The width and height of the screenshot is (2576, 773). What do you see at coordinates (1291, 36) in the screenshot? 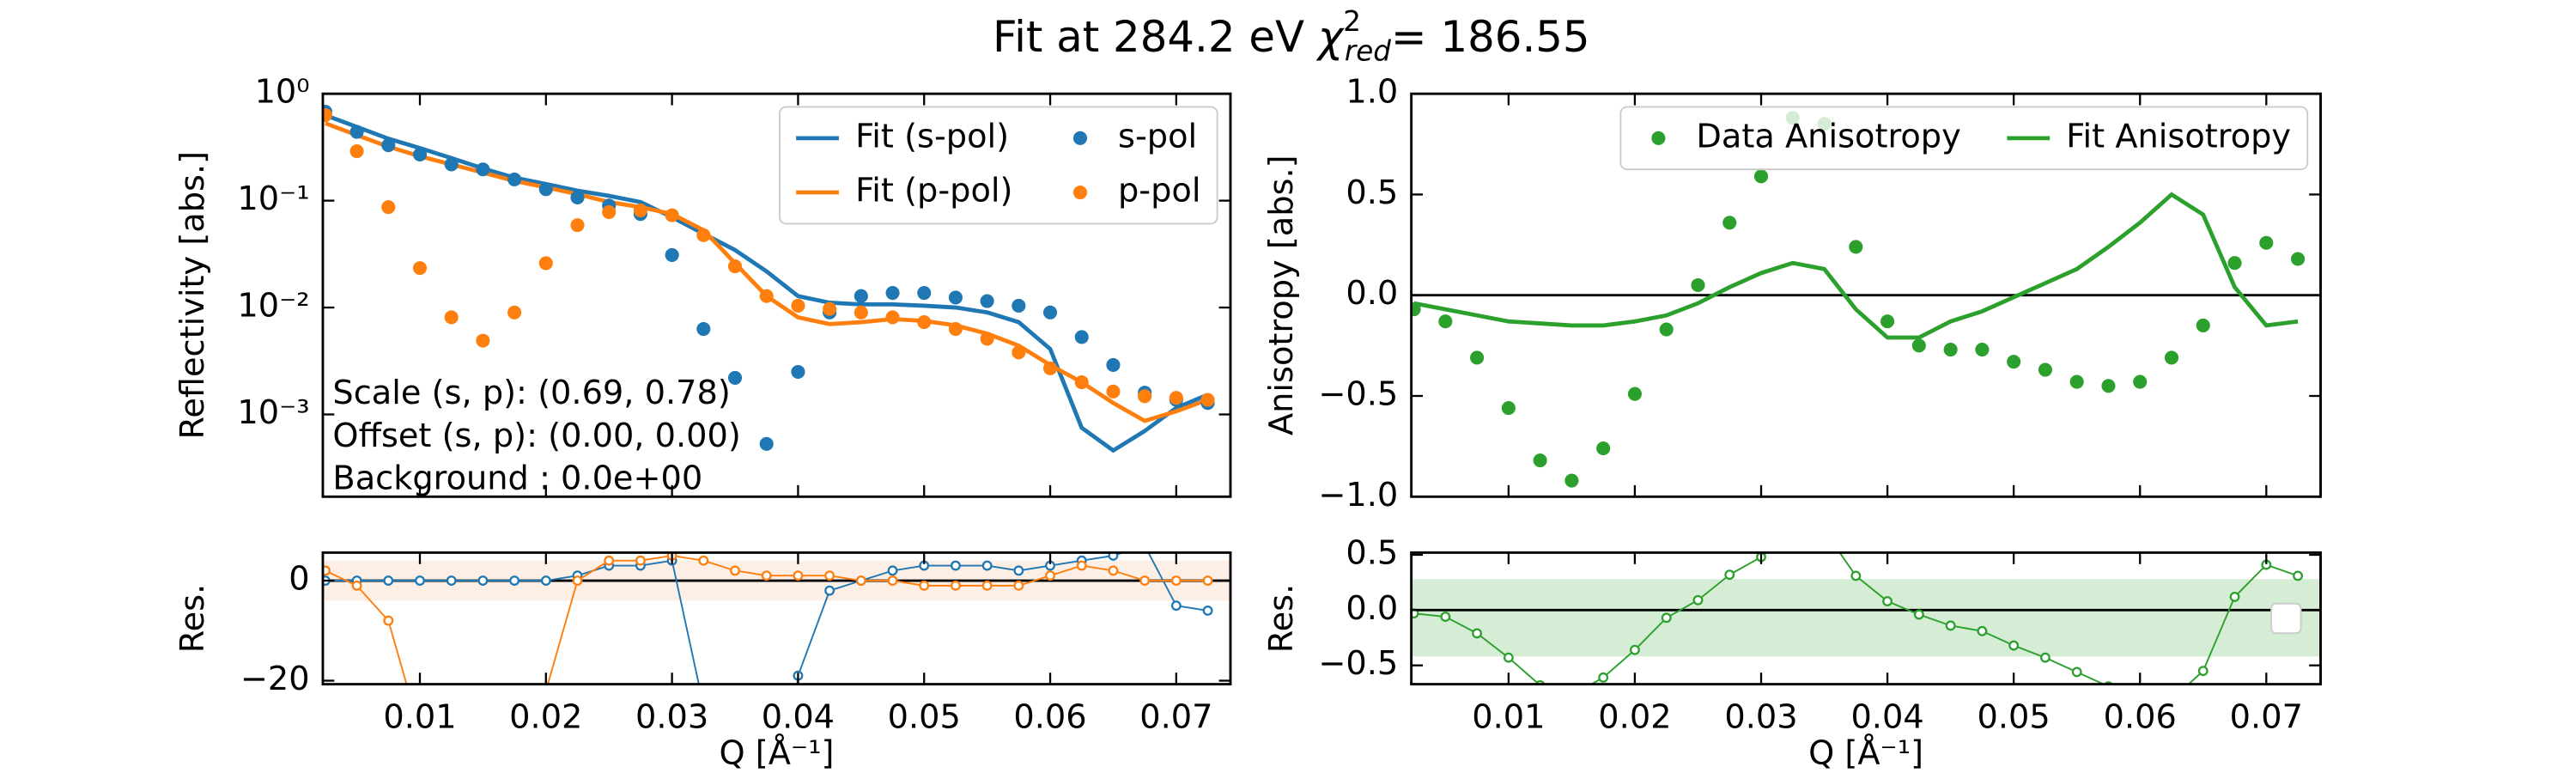
I see `figure-title: Fit at 284.2 eV χ2 red= 186.55` at bounding box center [1291, 36].